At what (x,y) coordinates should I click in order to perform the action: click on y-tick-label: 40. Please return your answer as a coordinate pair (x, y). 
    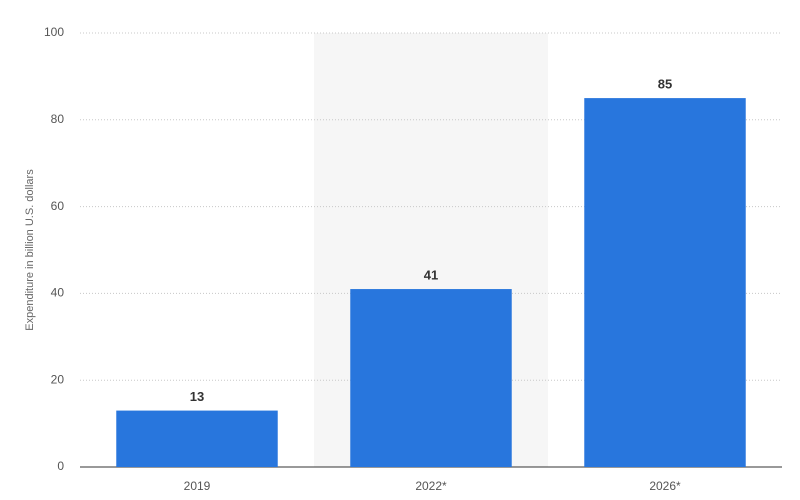
    Looking at the image, I should click on (58, 293).